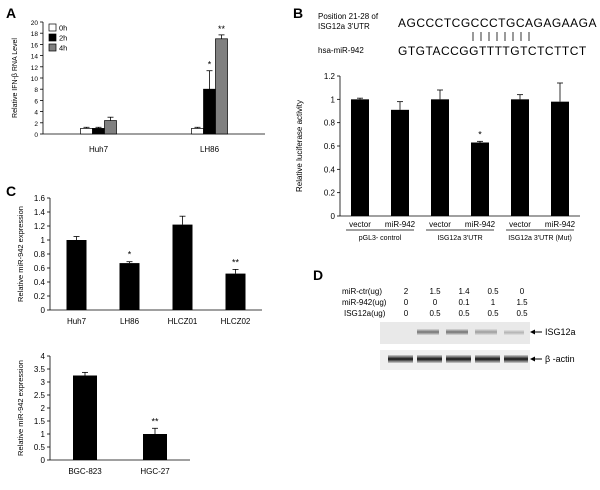 This screenshot has width=600, height=490. What do you see at coordinates (183, 321) in the screenshot?
I see `x-tick-label: HLCZ01` at bounding box center [183, 321].